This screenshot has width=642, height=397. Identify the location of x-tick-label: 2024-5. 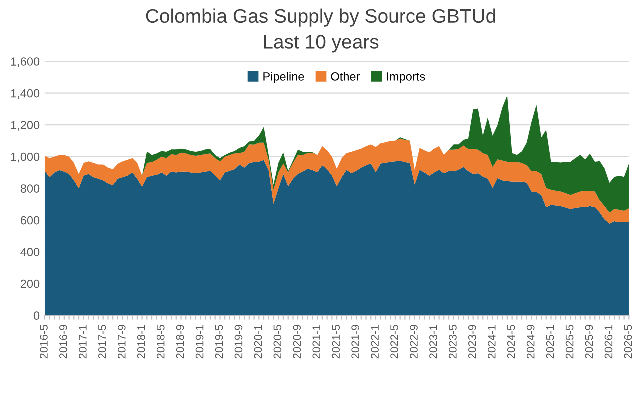
(511, 342).